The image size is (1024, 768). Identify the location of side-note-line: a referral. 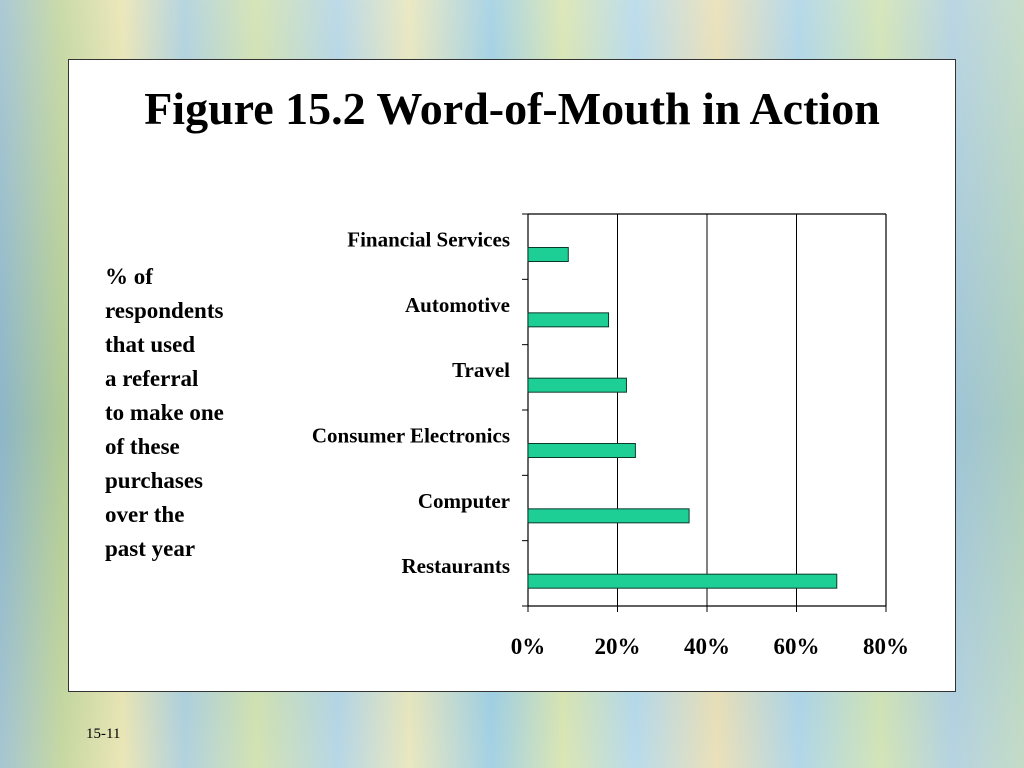
(152, 378).